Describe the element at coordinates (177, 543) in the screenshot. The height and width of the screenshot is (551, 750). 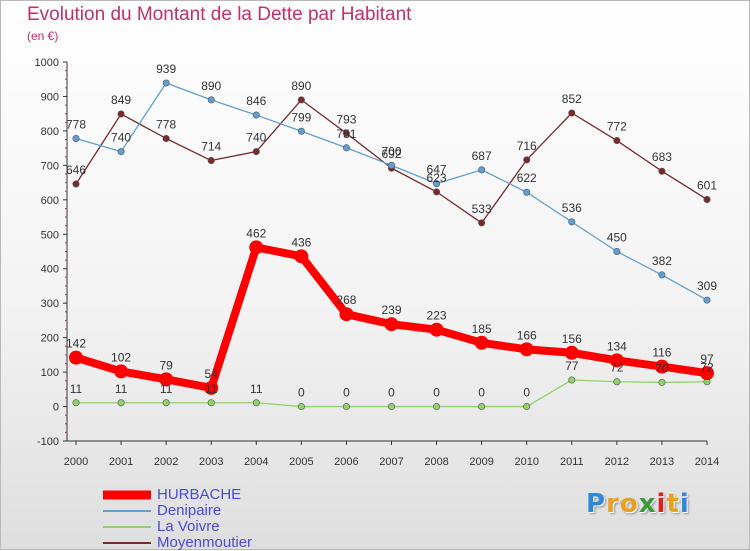
I see `legend-item-moyenmoutier: Moyenmoutier` at that location.